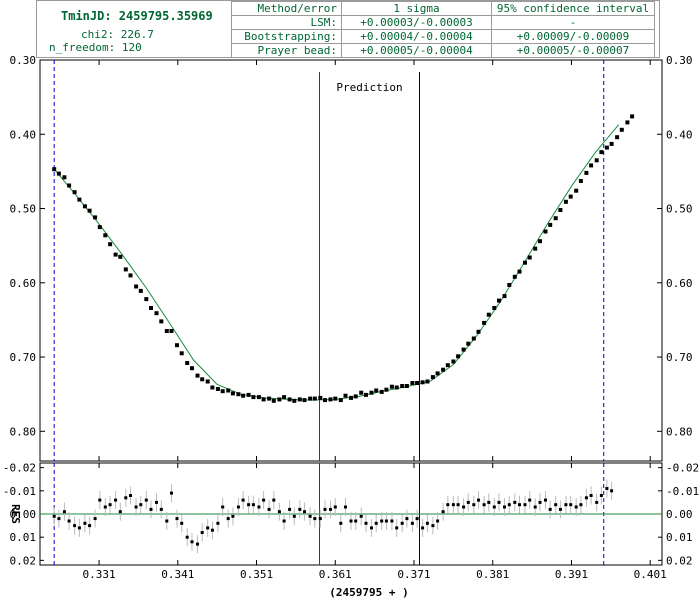  What do you see at coordinates (95, 47) in the screenshot?
I see `n-freedom-value: n_freedom: 120` at bounding box center [95, 47].